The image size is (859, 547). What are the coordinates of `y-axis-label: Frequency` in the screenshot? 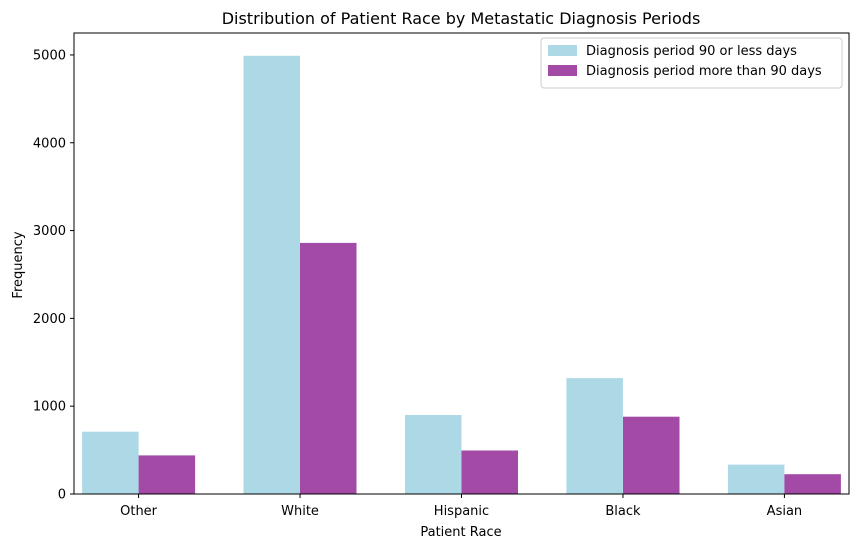 It's located at (18, 264).